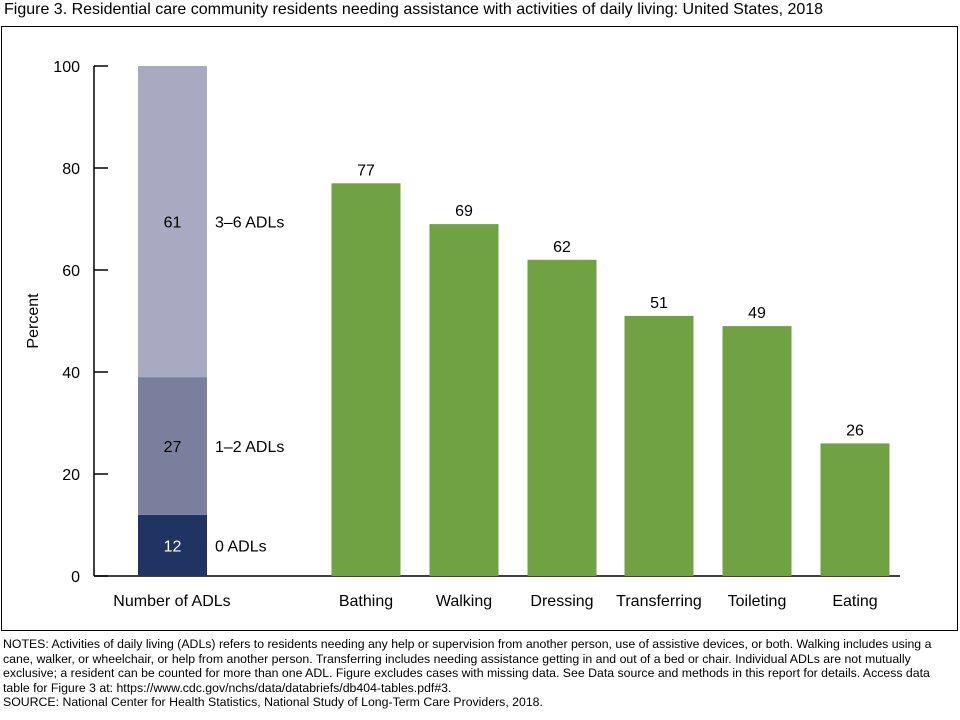  What do you see at coordinates (855, 430) in the screenshot?
I see `bar-value-label: 26` at bounding box center [855, 430].